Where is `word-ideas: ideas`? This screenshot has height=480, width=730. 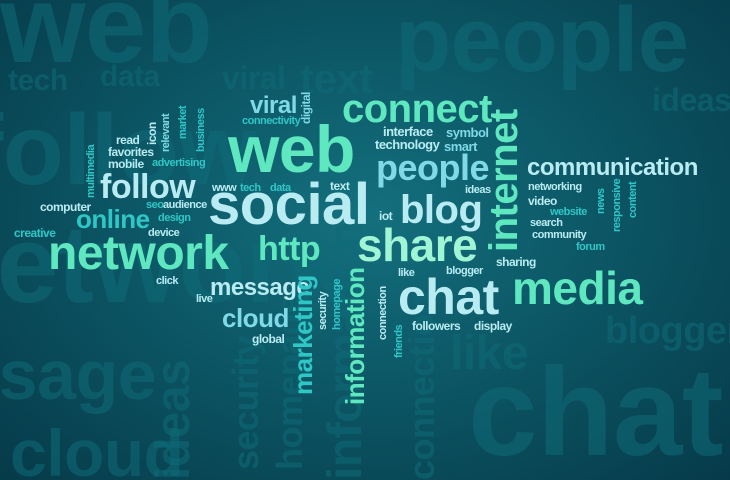 word-ideas: ideas is located at coordinates (478, 190).